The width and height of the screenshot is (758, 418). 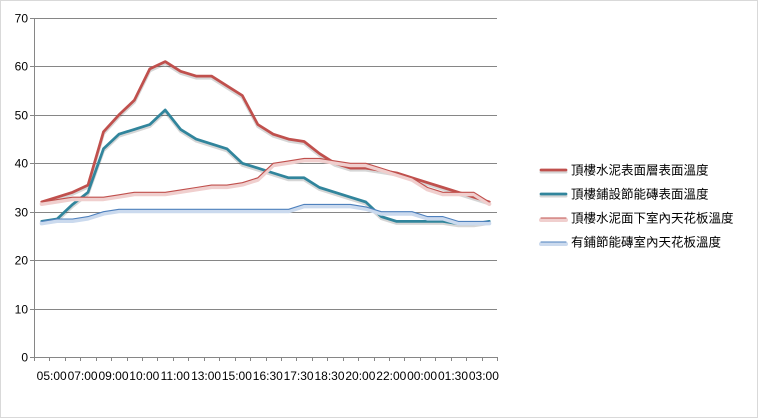 I want to click on legend-item: 頂樓水泥表面層表面溫度, so click(x=624, y=170).